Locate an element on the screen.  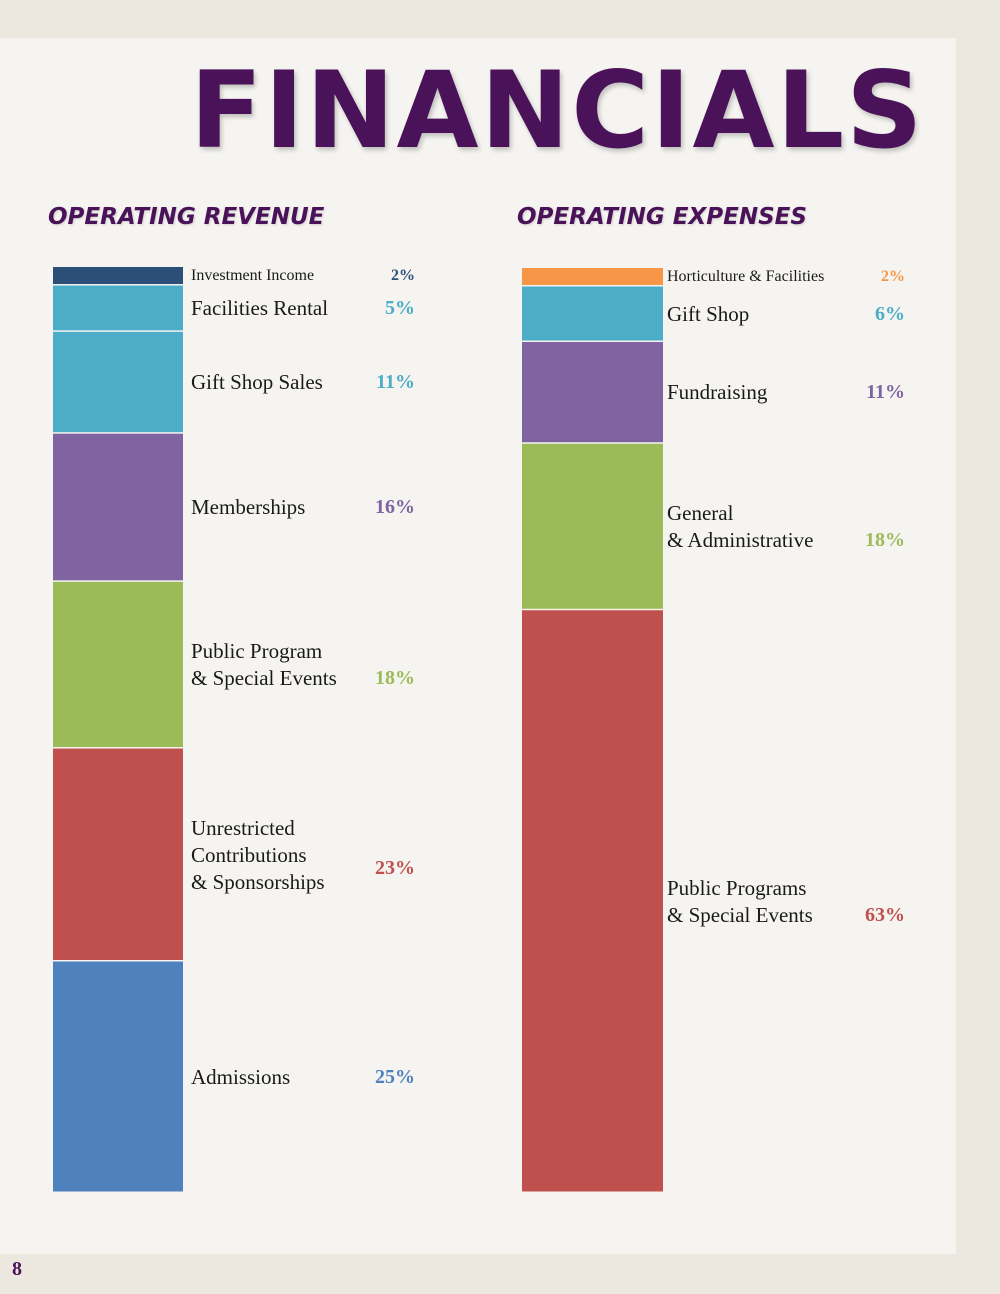
page-title: FINANCIALS is located at coordinates (557, 110).